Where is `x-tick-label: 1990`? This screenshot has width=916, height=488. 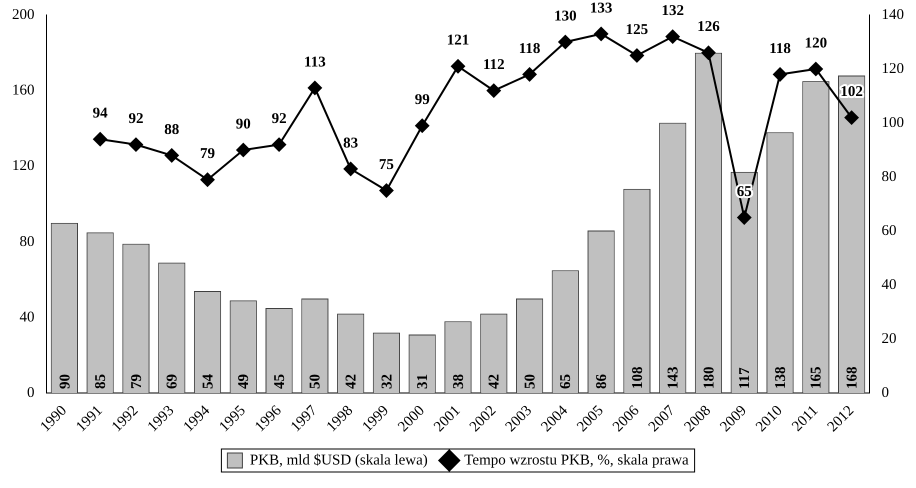 x-tick-label: 1990 is located at coordinates (53, 419).